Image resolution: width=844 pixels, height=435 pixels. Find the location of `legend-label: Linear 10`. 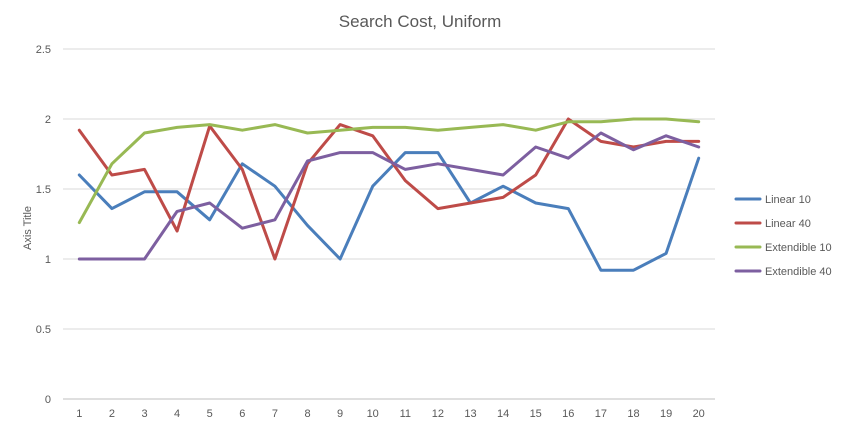

legend-label: Linear 10 is located at coordinates (788, 200).